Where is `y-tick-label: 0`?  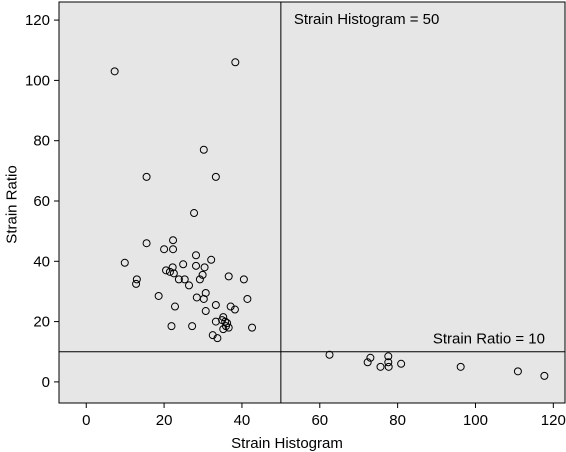
y-tick-label: 0 is located at coordinates (46, 382).